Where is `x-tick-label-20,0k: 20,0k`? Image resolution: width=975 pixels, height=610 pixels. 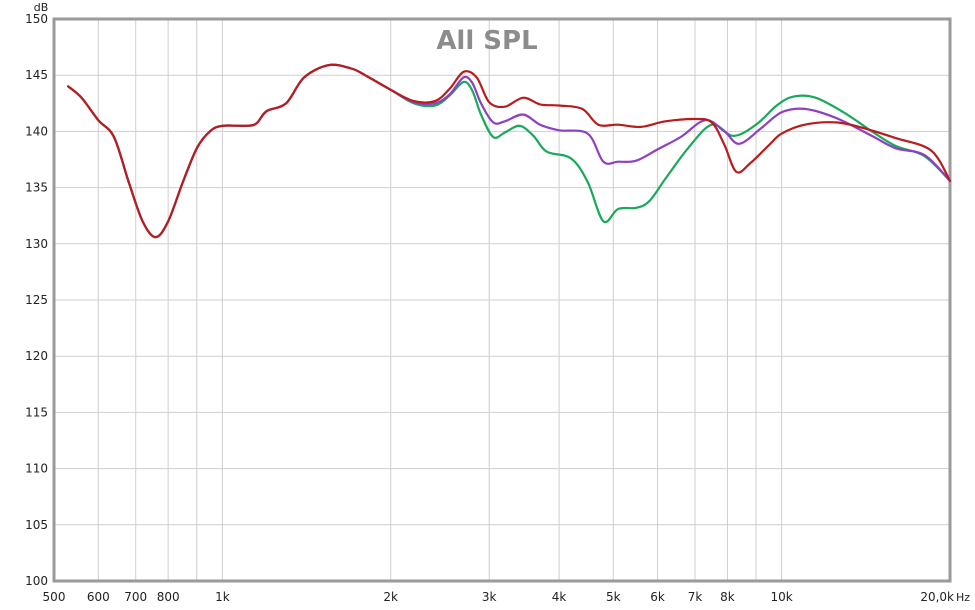 x-tick-label-20,0k: 20,0k is located at coordinates (937, 597).